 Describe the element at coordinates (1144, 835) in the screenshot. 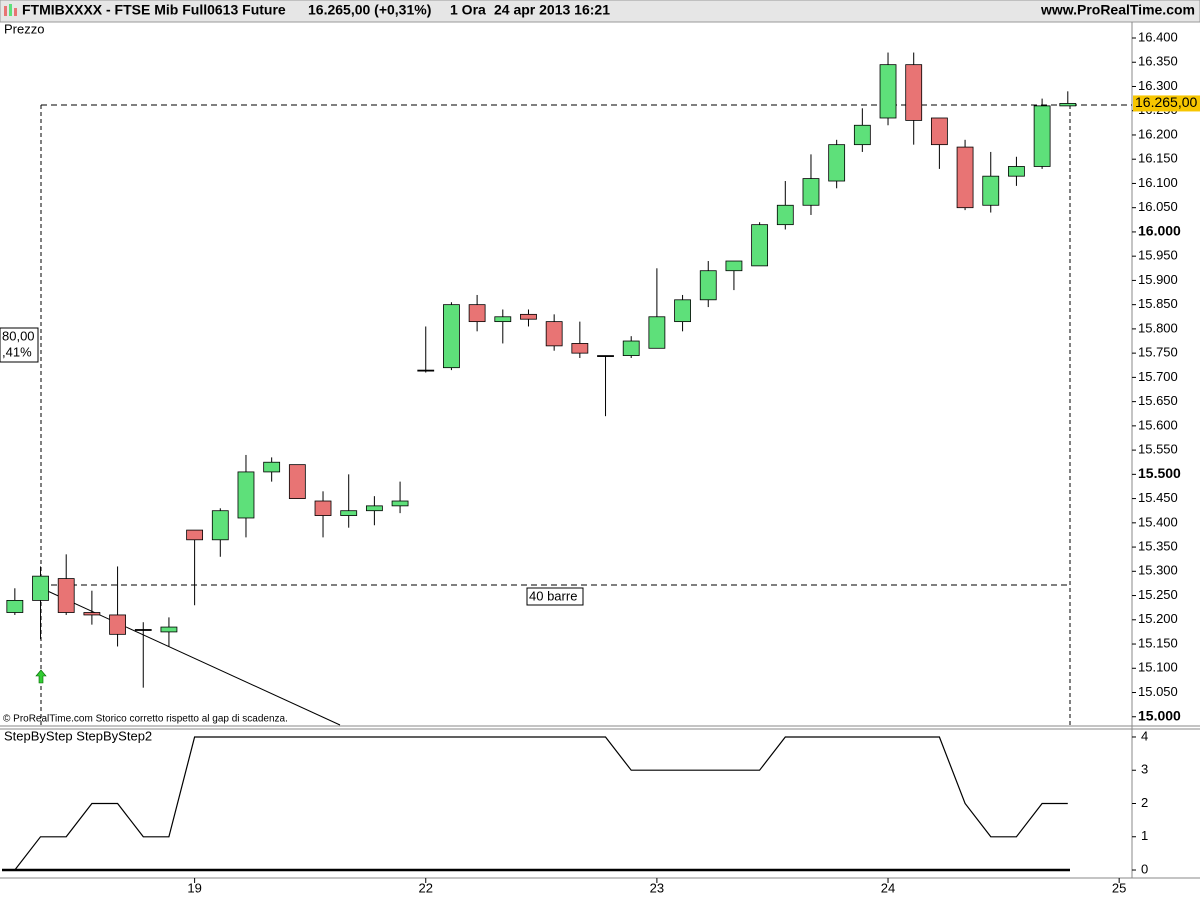

I see `y-tick-label: 1` at that location.